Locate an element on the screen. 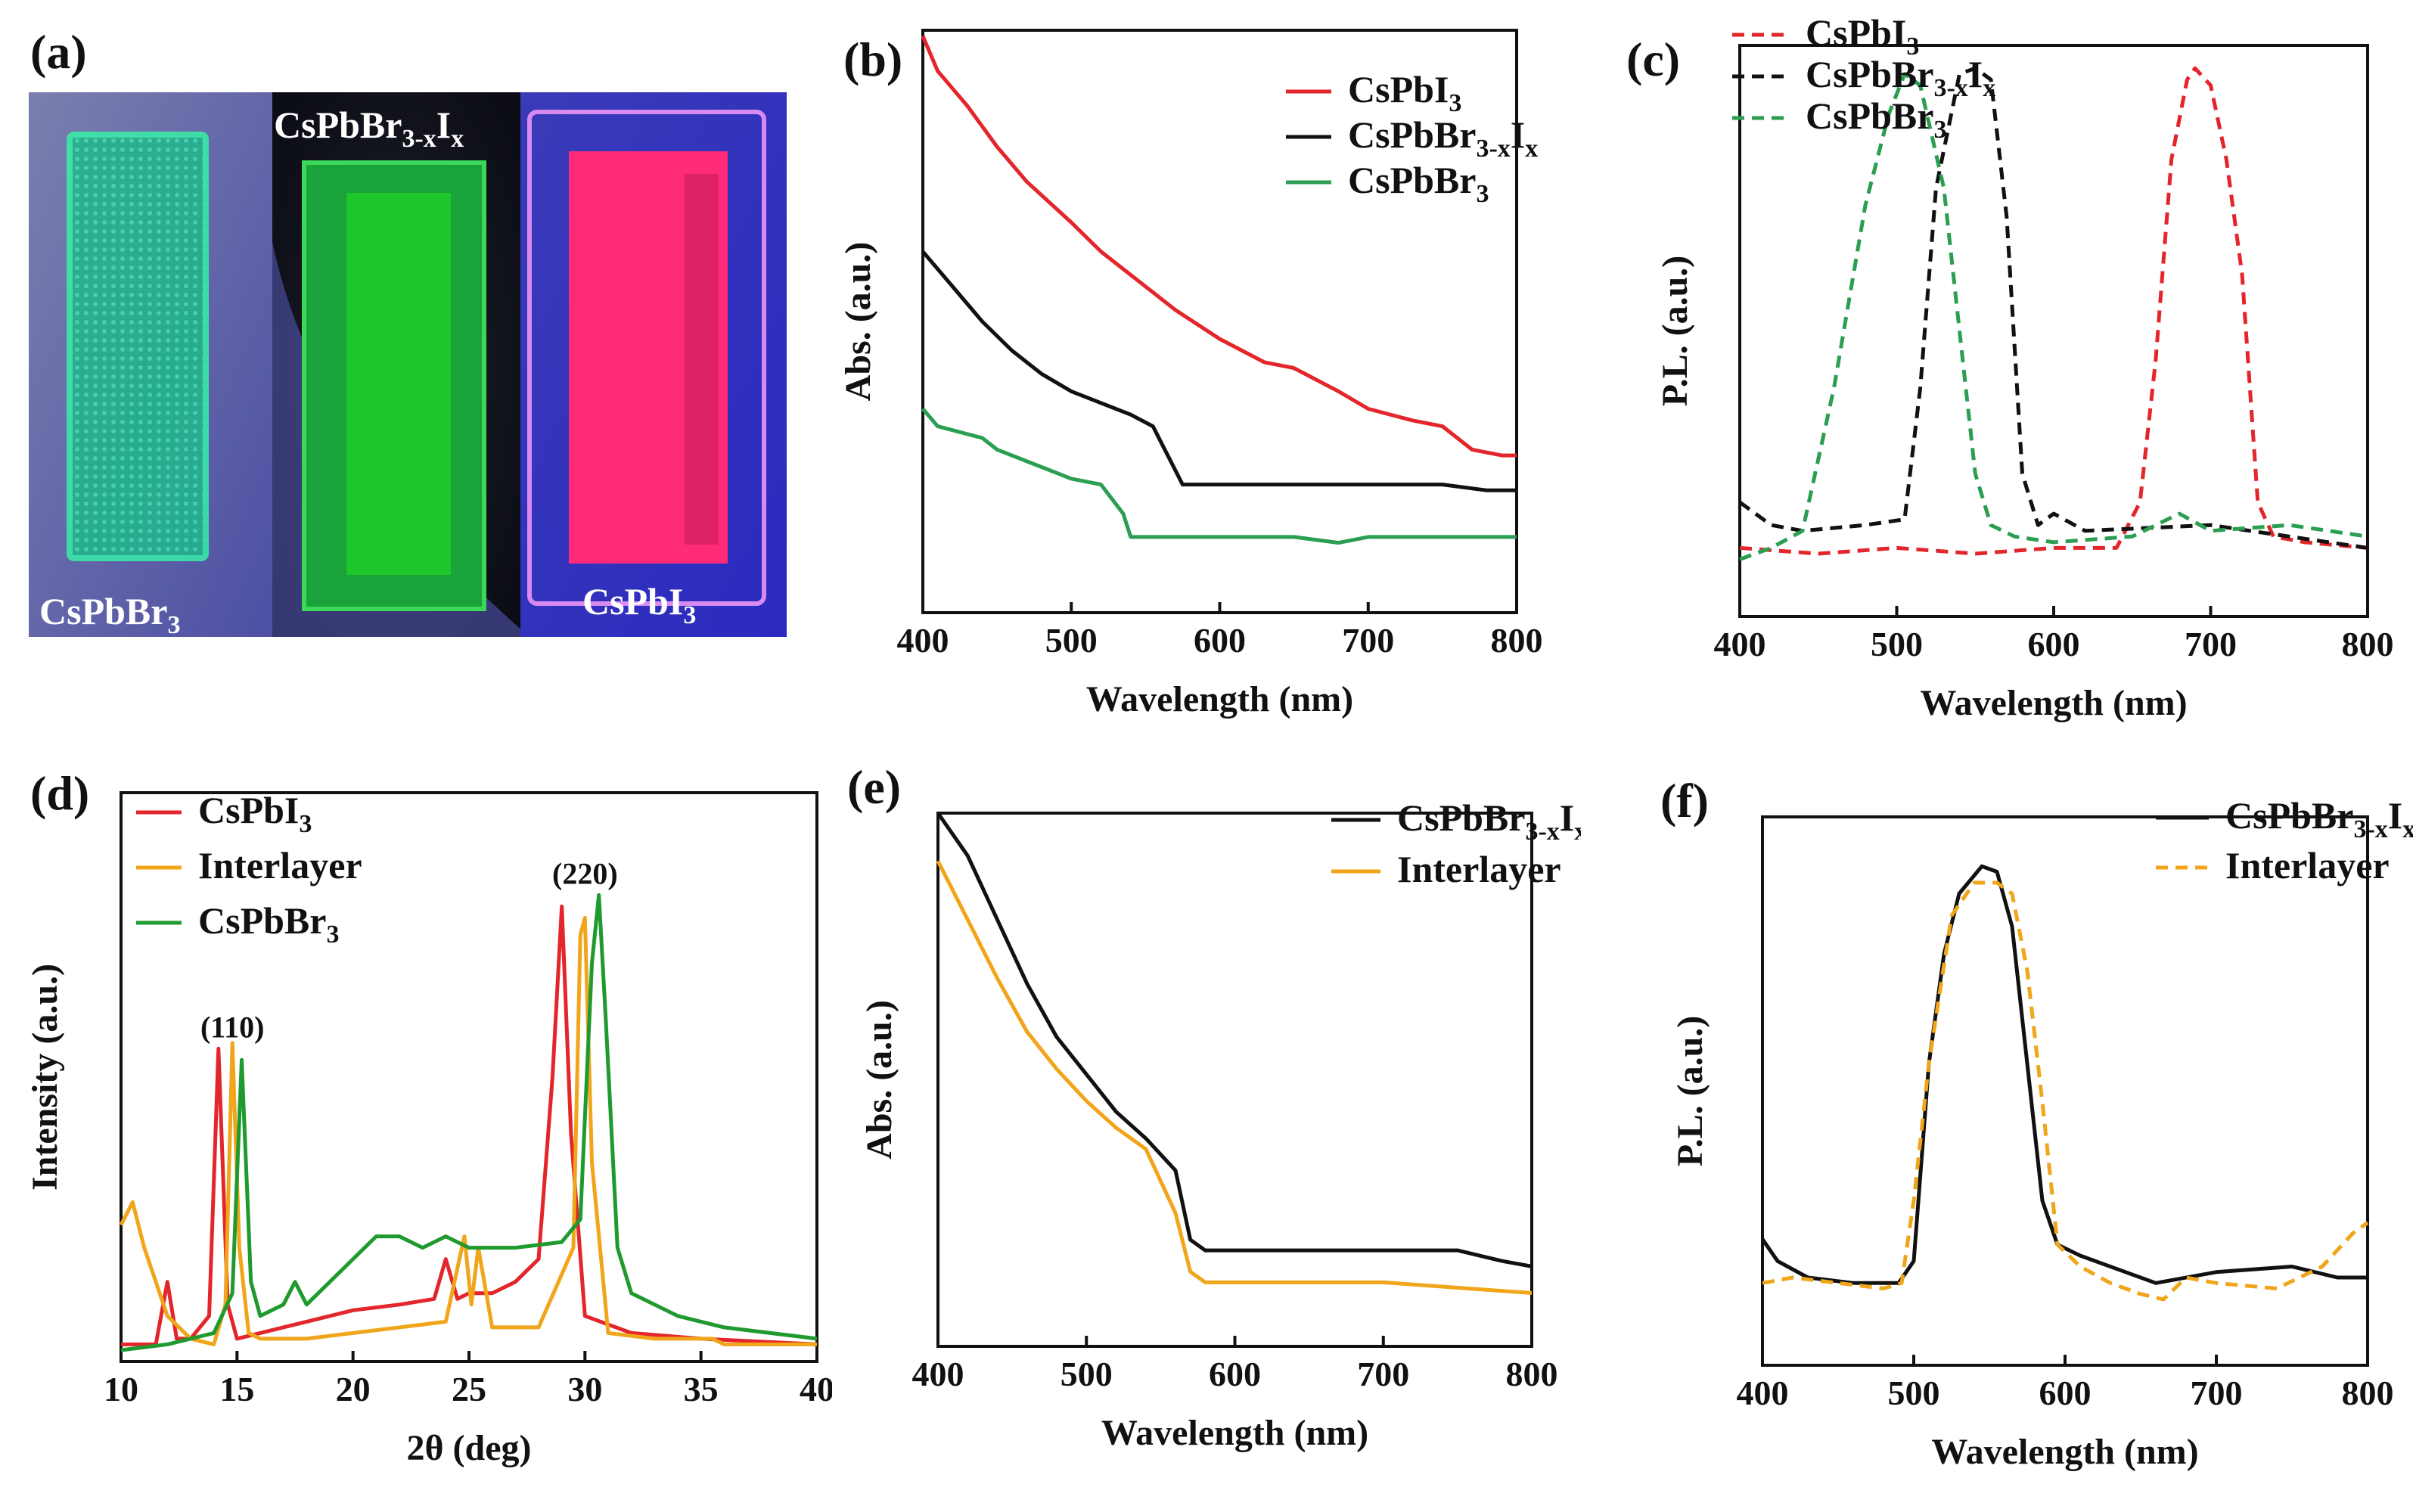  panel-a-label: (a) is located at coordinates (58, 52).